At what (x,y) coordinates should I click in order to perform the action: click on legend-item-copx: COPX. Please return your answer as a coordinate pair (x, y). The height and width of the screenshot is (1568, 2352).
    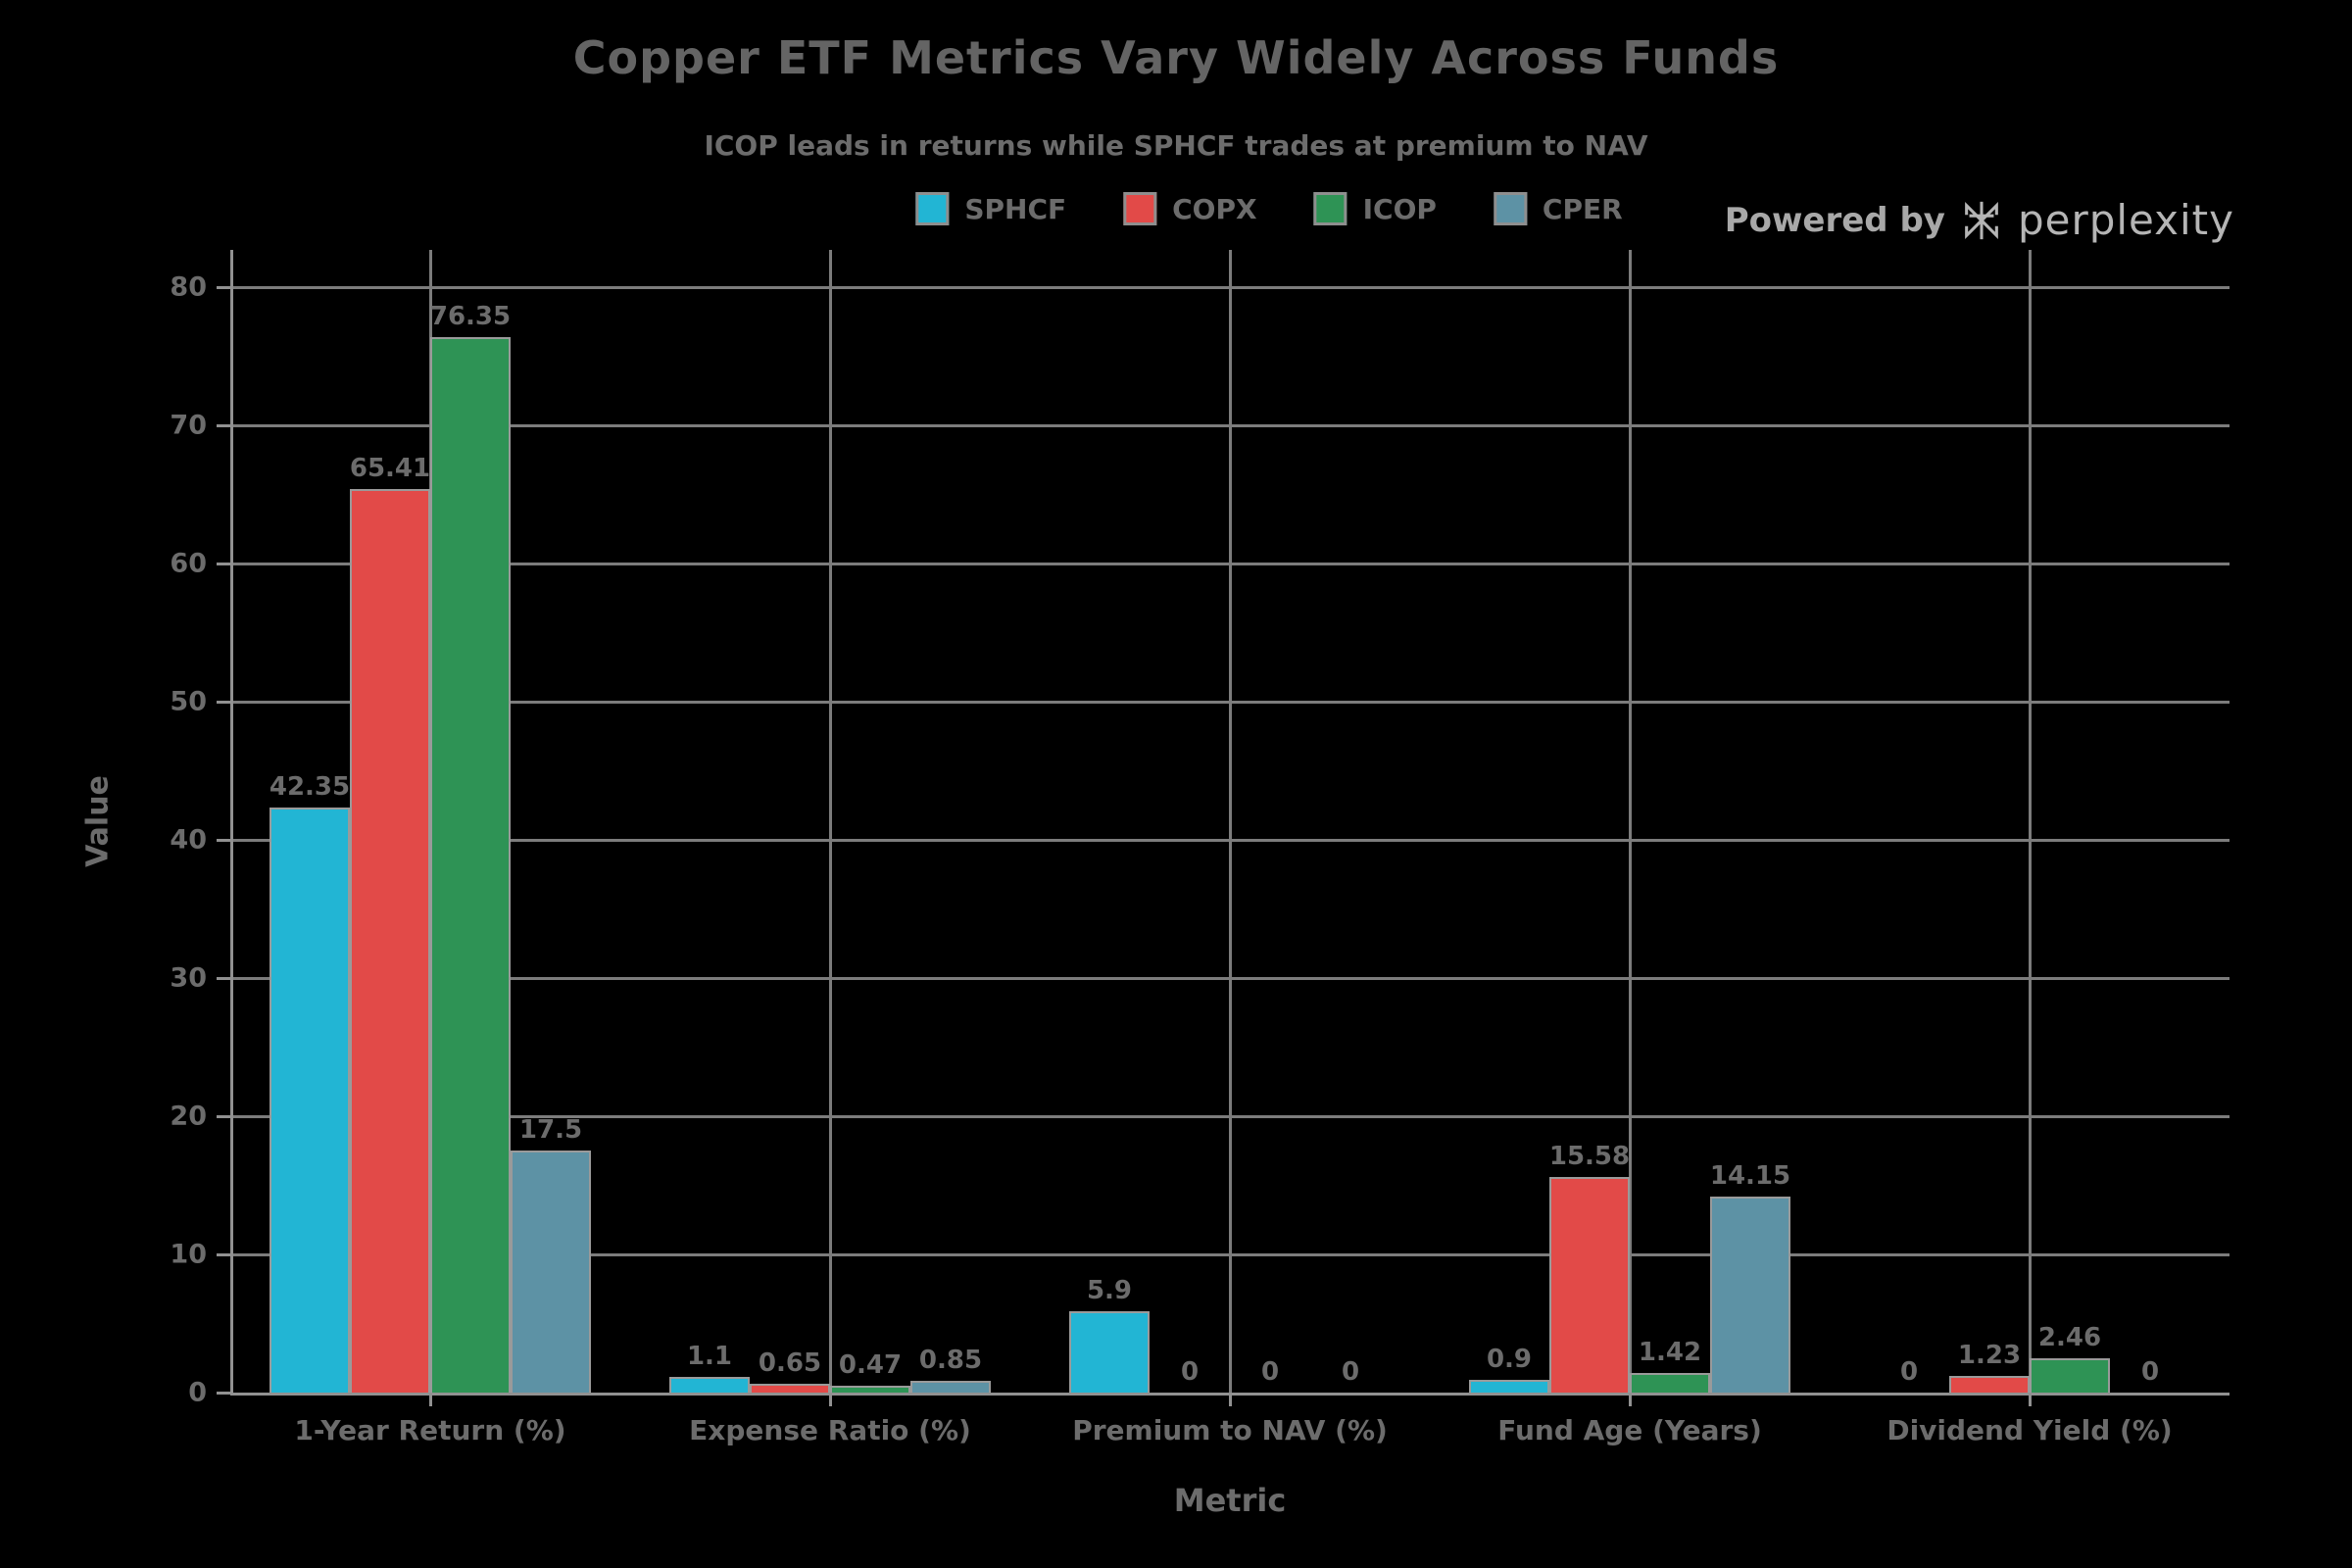
    Looking at the image, I should click on (1190, 208).